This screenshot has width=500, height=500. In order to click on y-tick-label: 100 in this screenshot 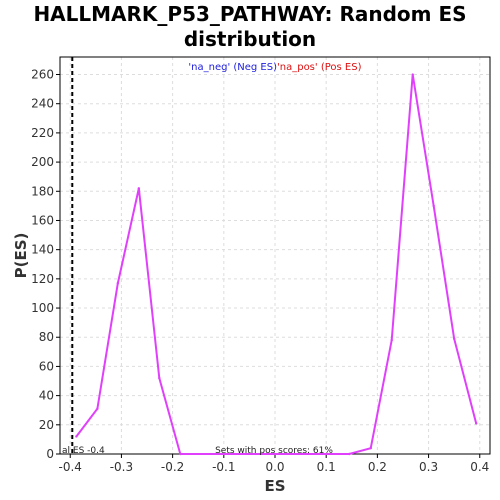, I will do `click(42, 308)`.